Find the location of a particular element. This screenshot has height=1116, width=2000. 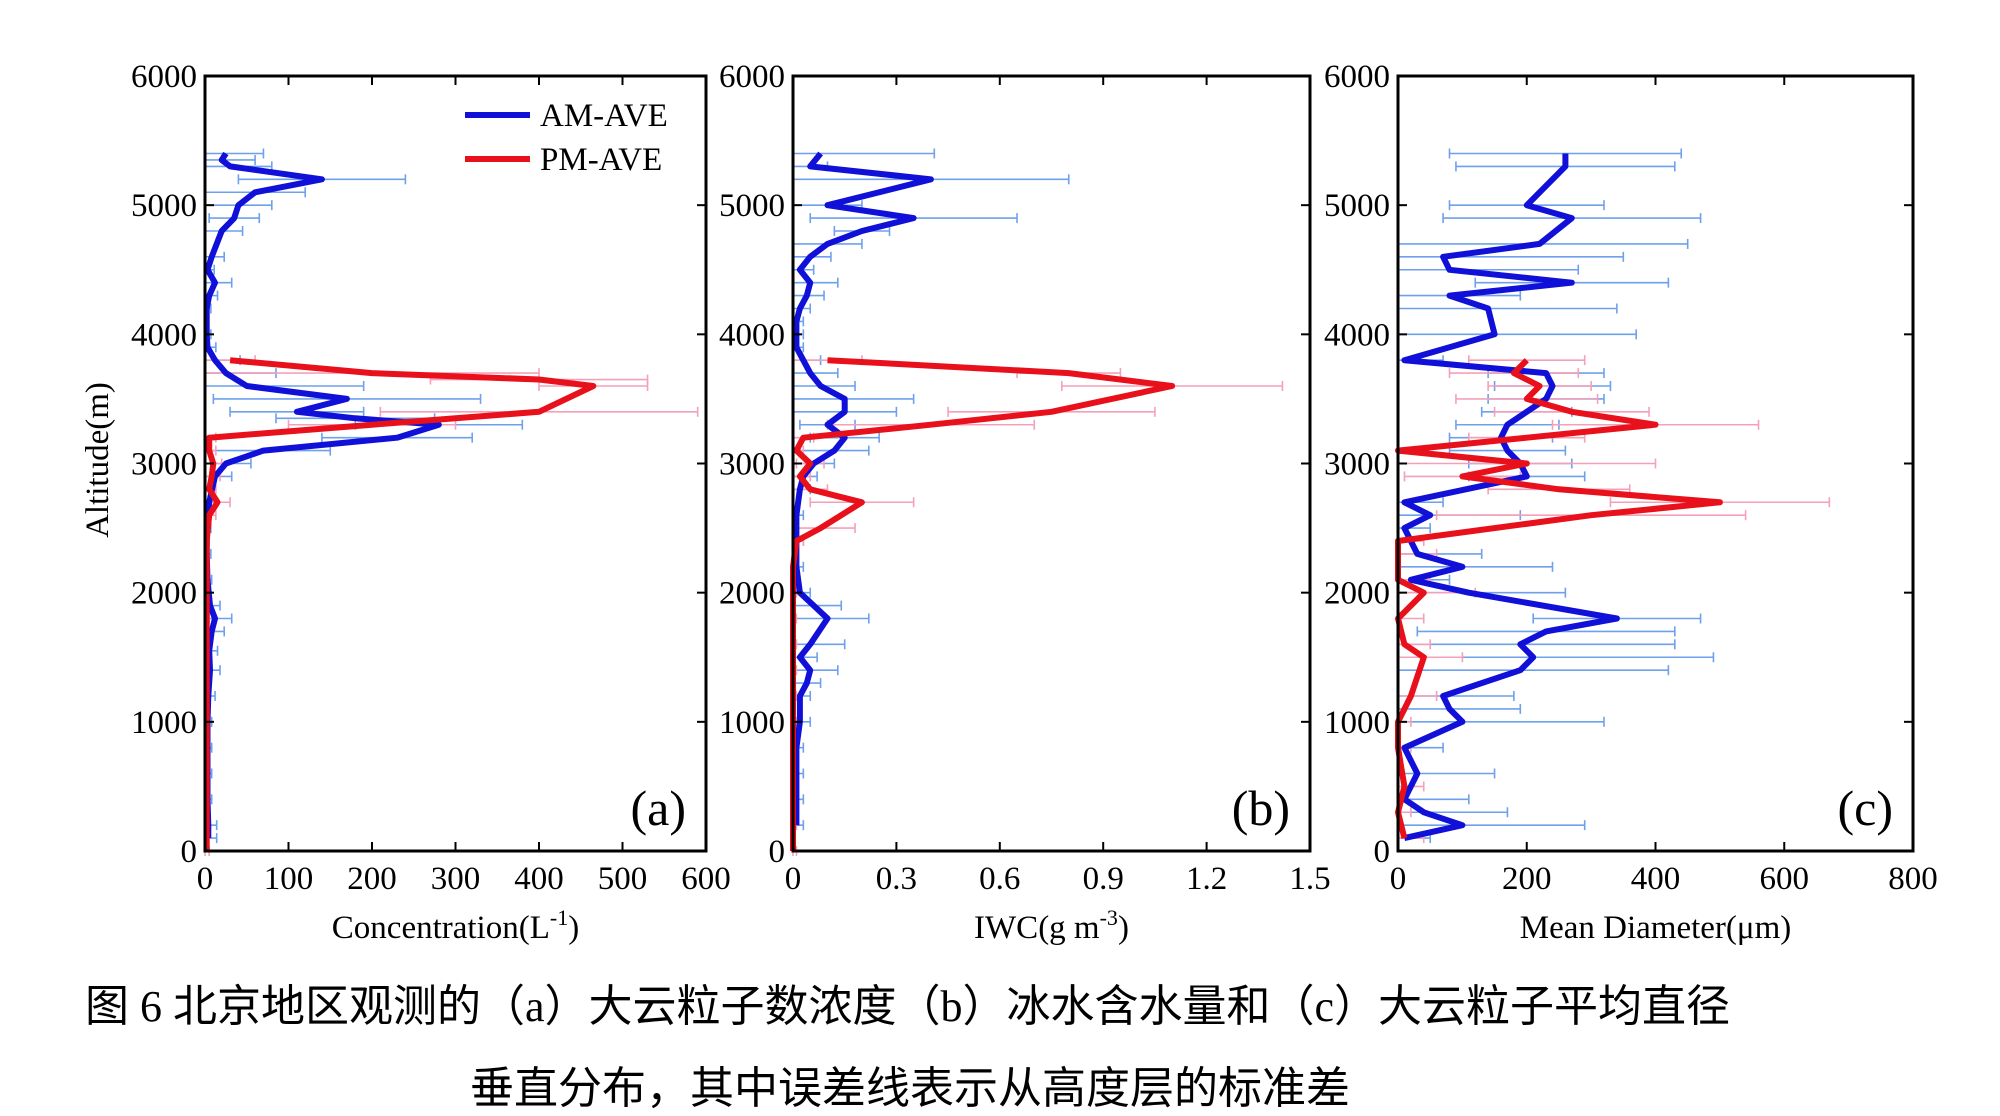

panel-label: (b) is located at coordinates (1261, 808).